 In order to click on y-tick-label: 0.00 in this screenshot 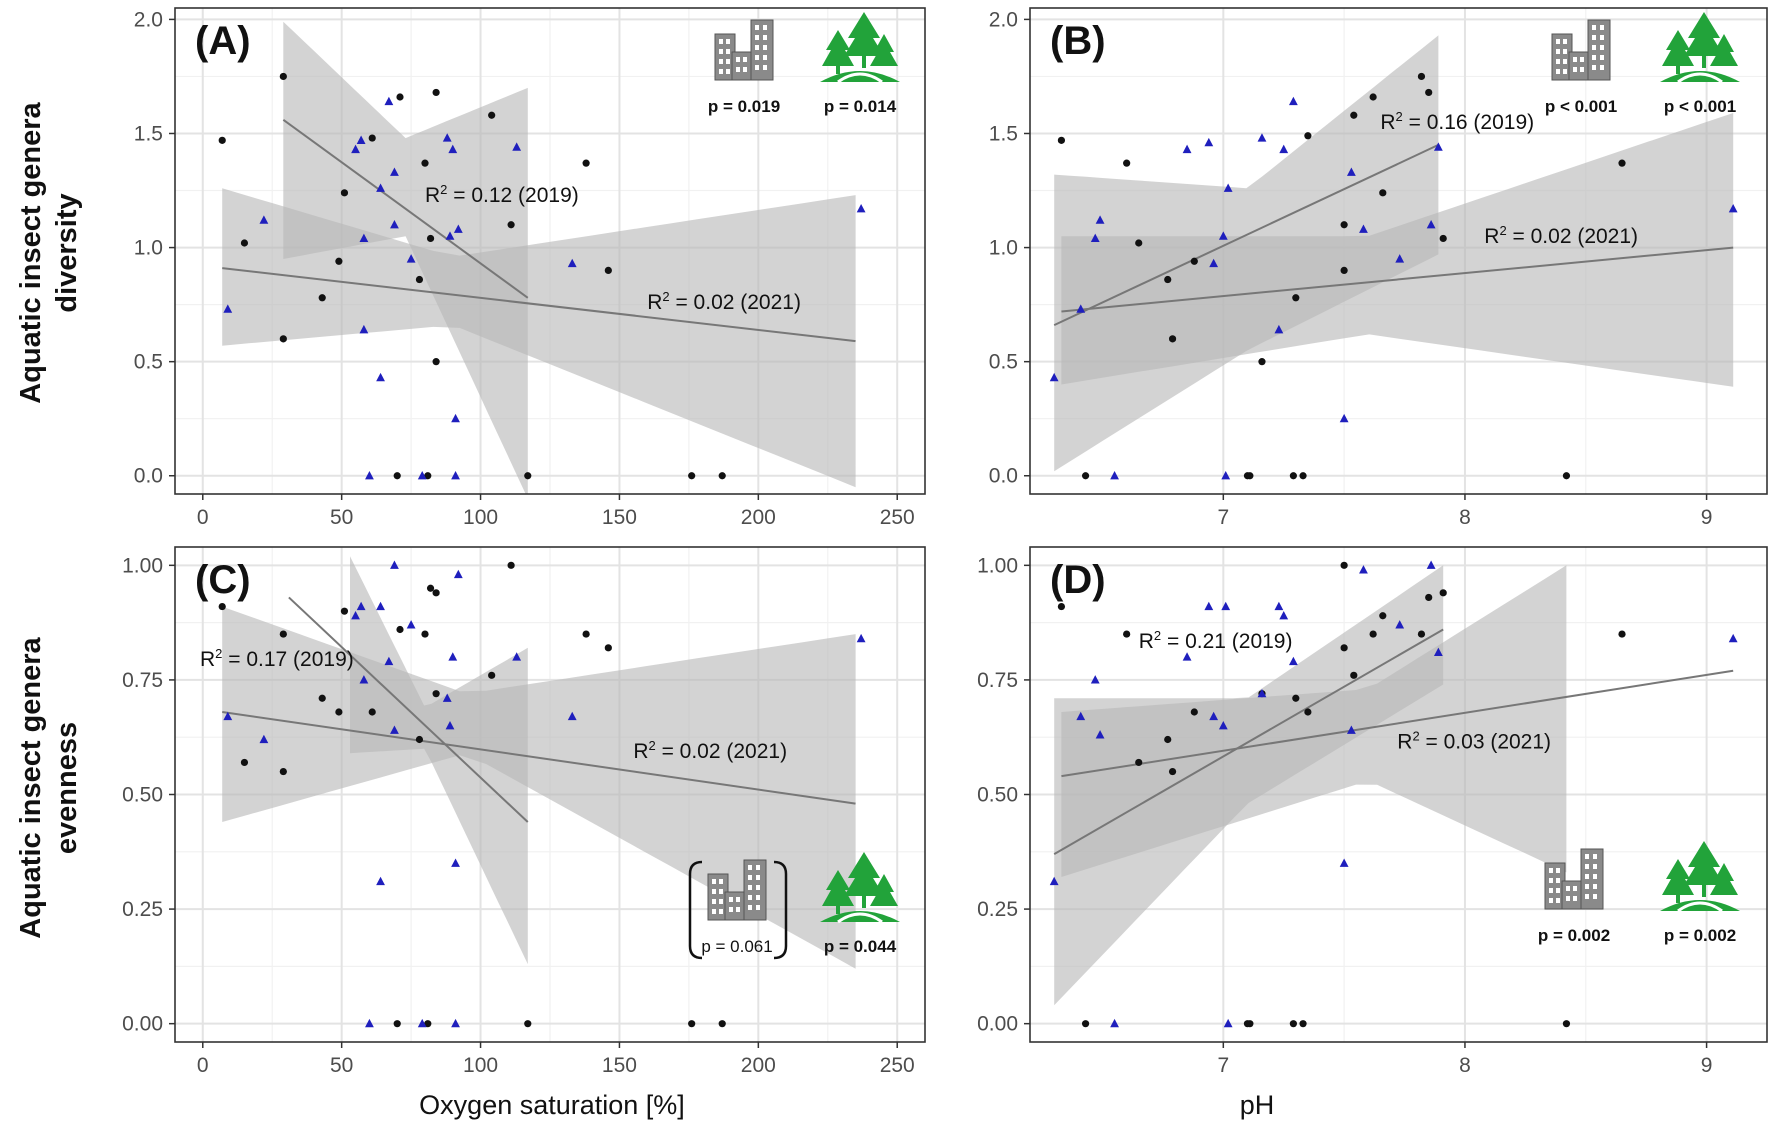, I will do `click(142, 1024)`.